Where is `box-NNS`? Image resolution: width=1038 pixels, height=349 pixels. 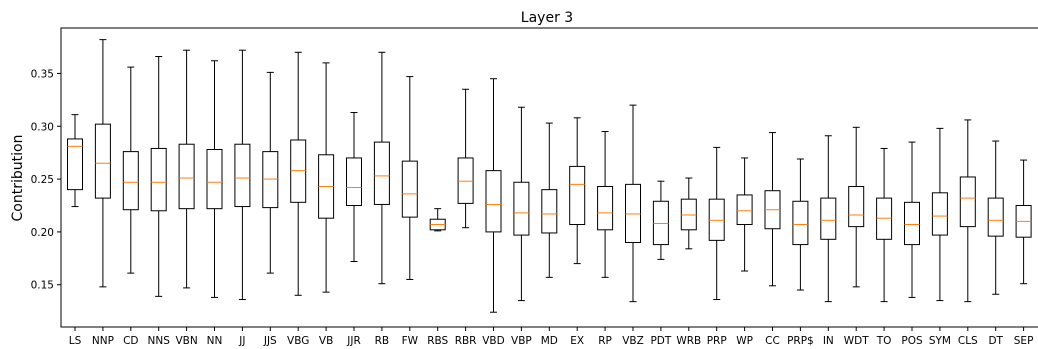
box-NNS is located at coordinates (158, 179).